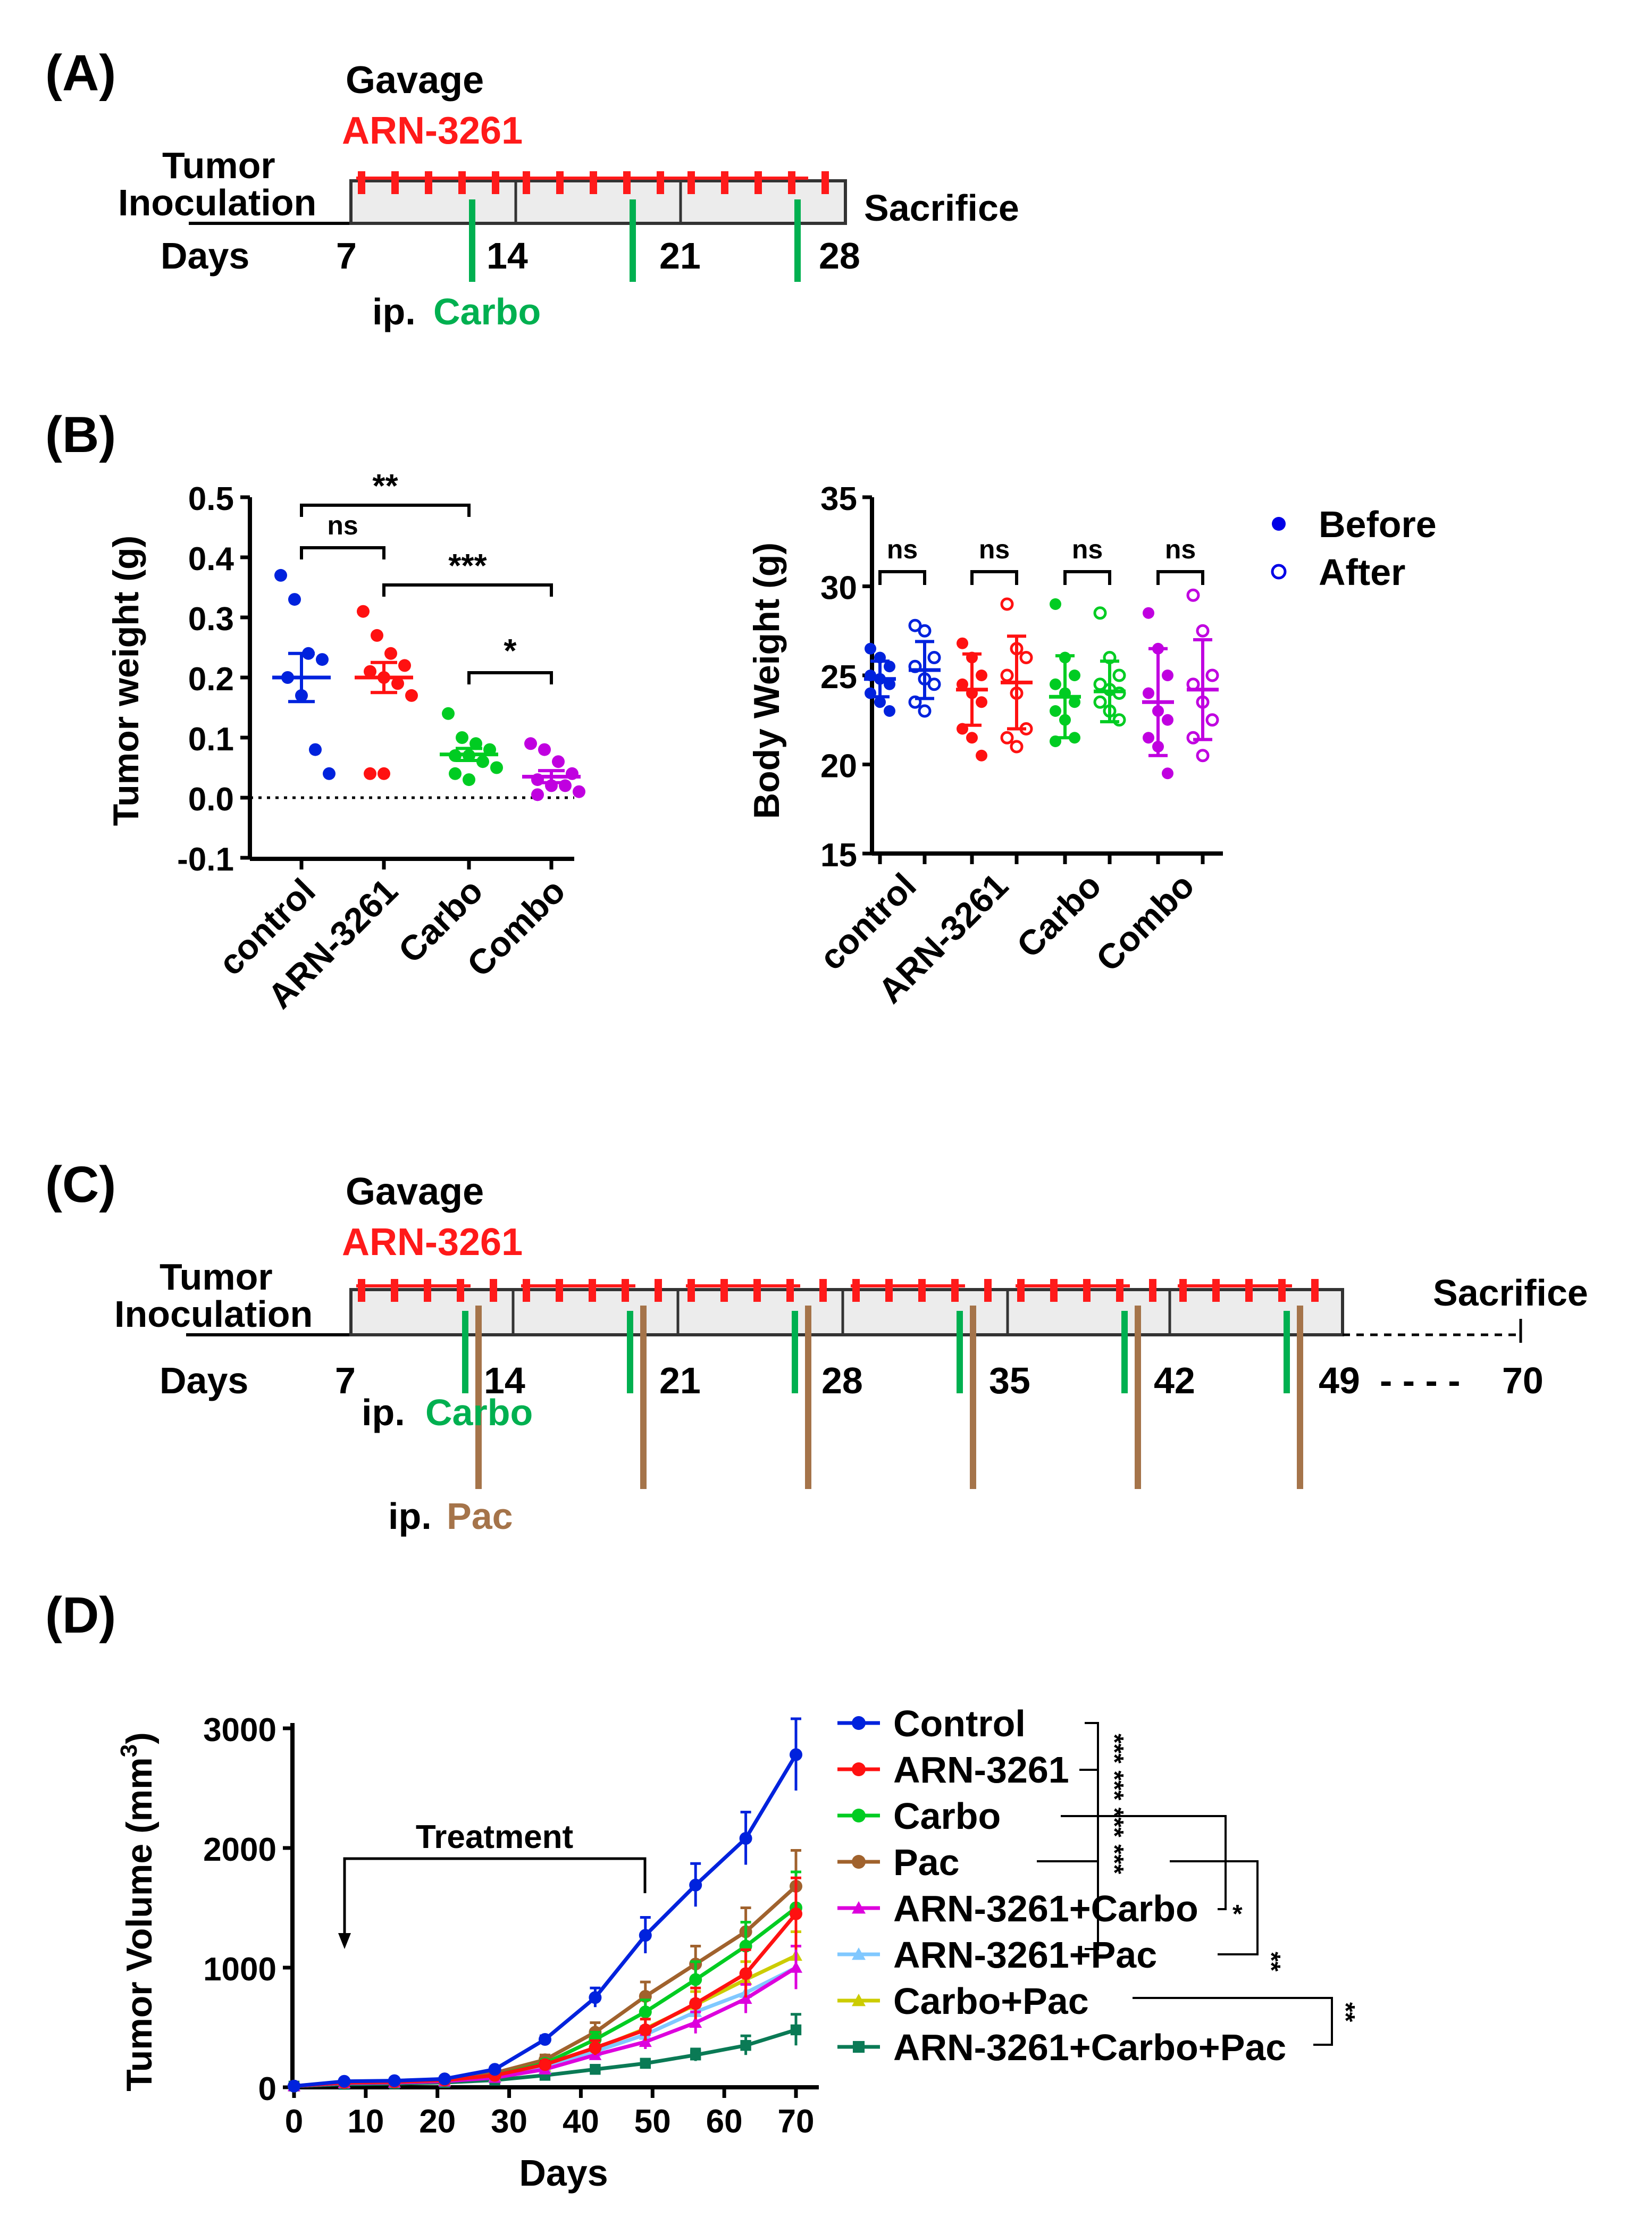  Describe the element at coordinates (1092, 1836) in the screenshot. I see `sig-bracket-outer` at that location.